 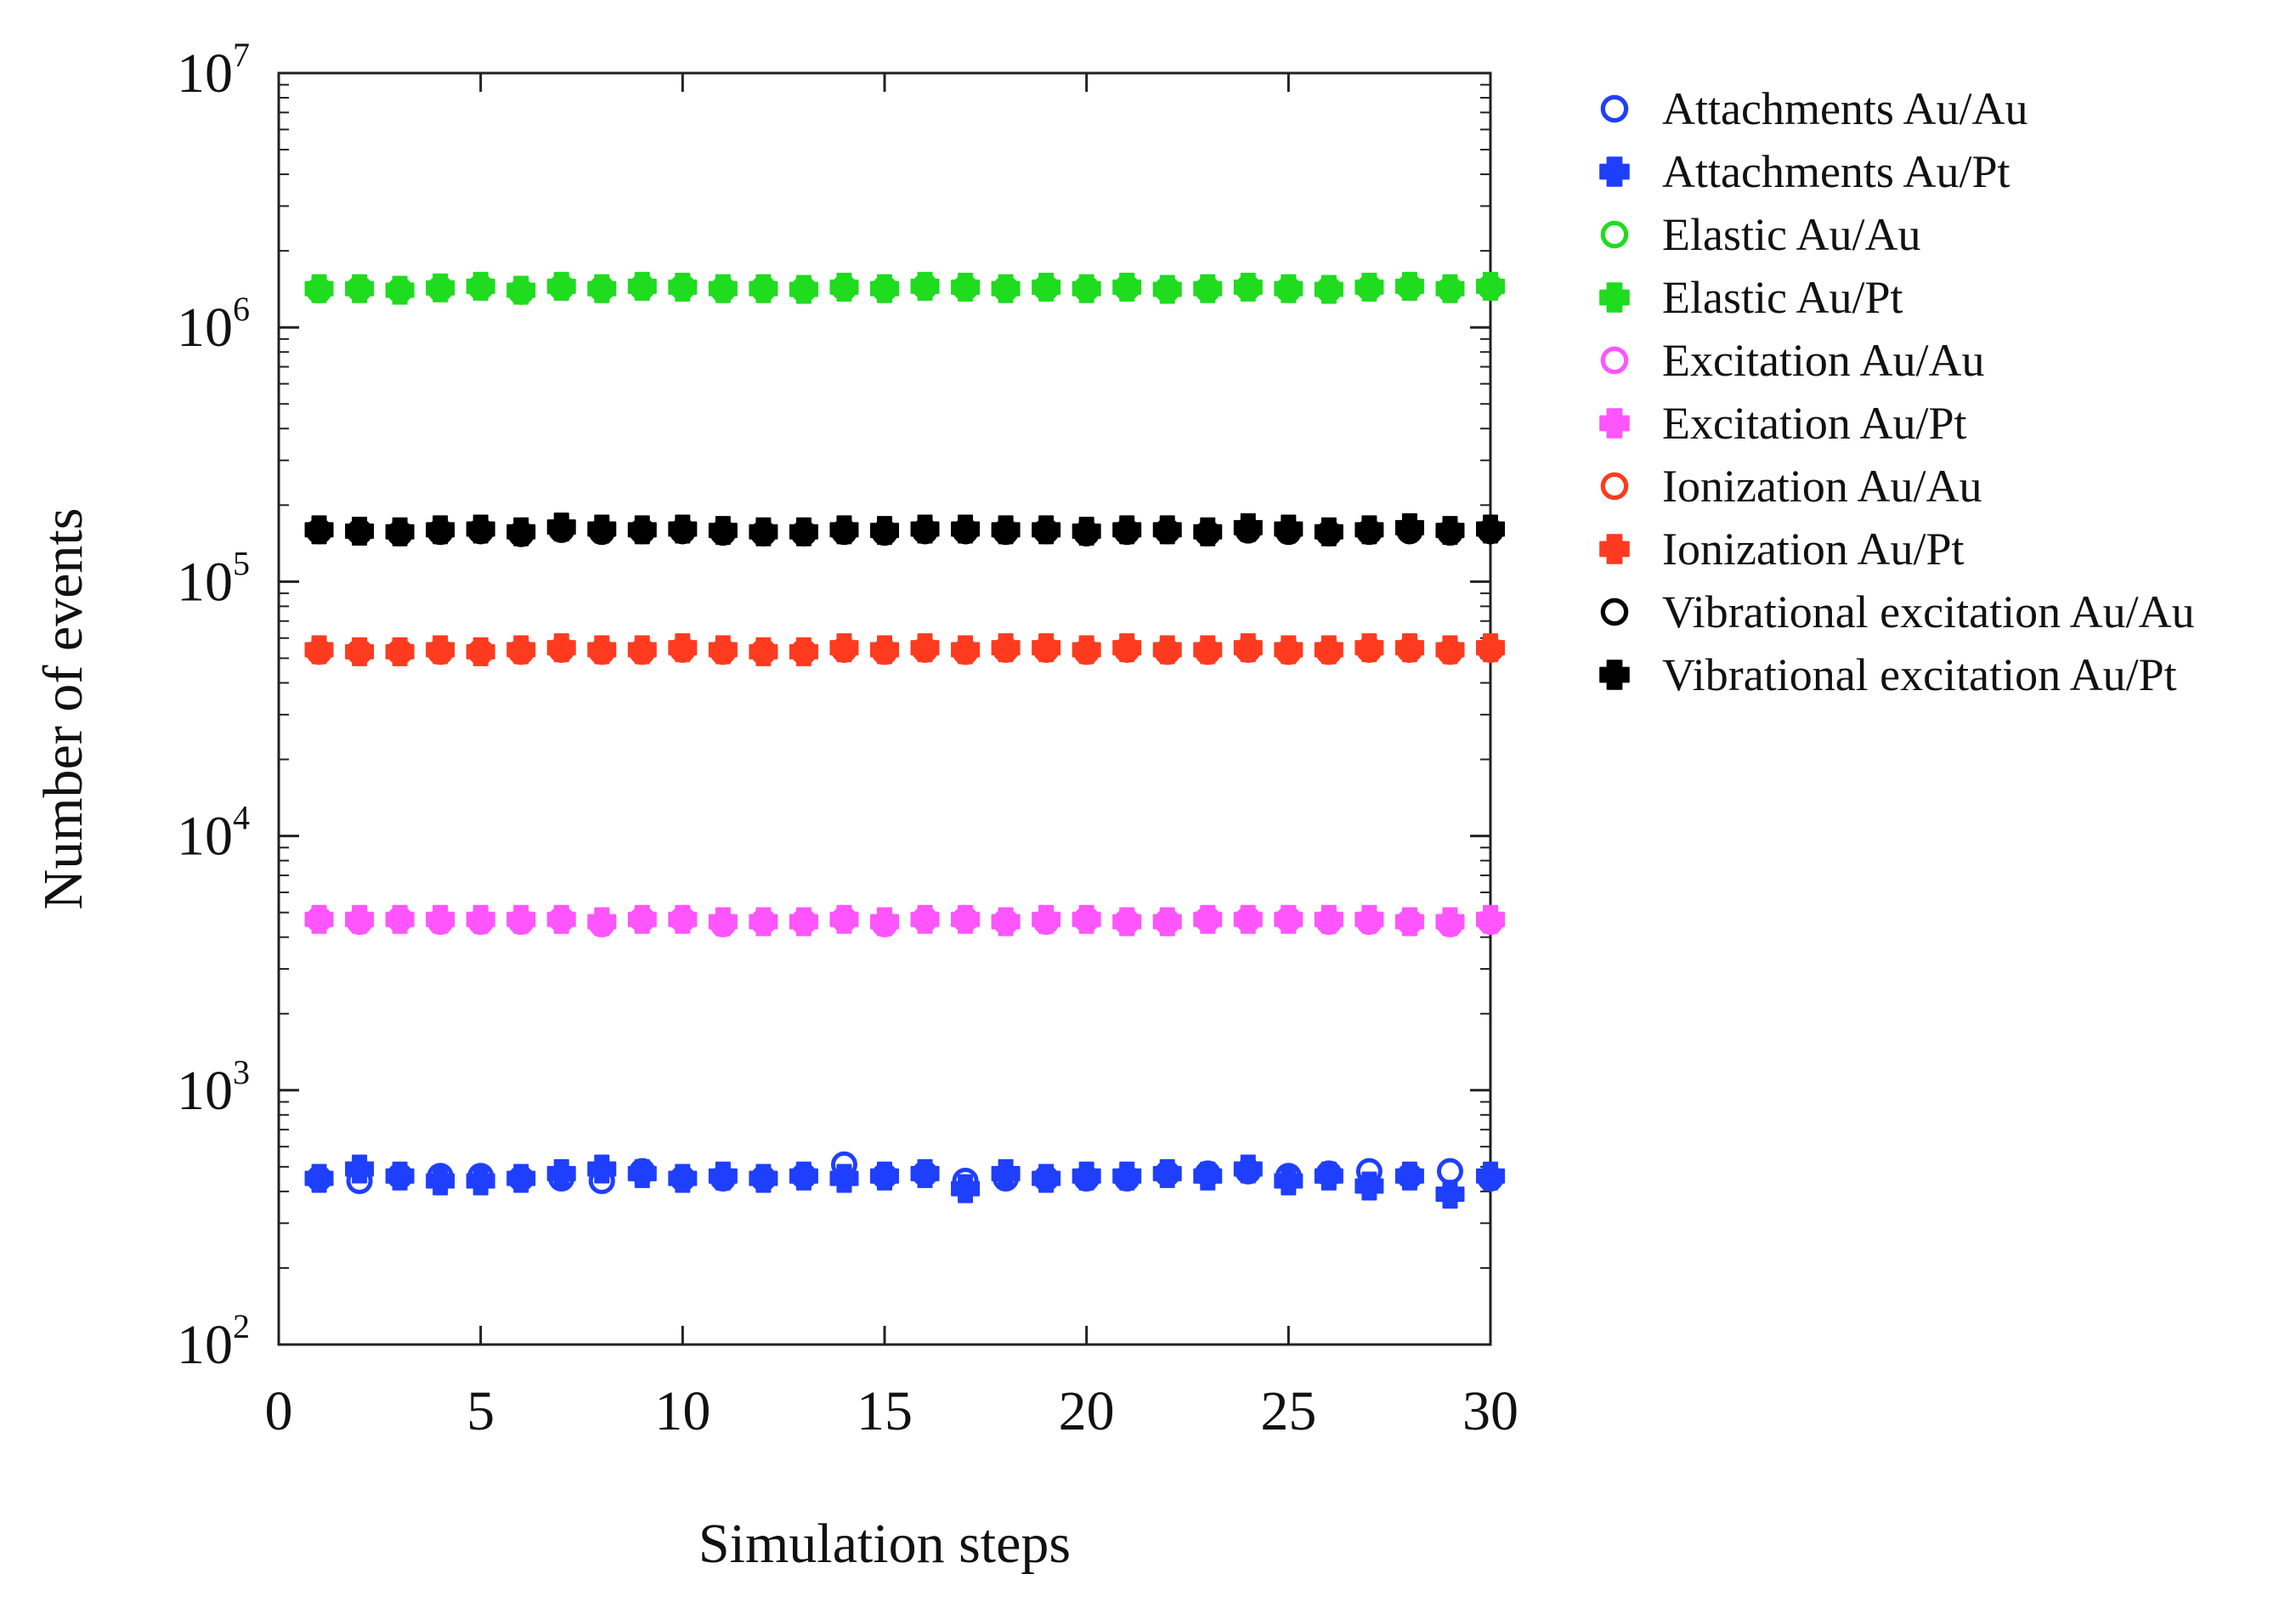 I want to click on legend-item: Elastic Au/Pt, so click(x=1751, y=297).